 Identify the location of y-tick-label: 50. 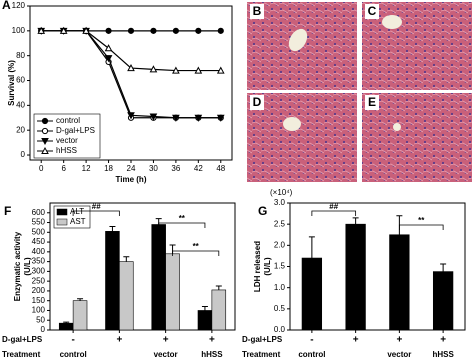
(40, 319).